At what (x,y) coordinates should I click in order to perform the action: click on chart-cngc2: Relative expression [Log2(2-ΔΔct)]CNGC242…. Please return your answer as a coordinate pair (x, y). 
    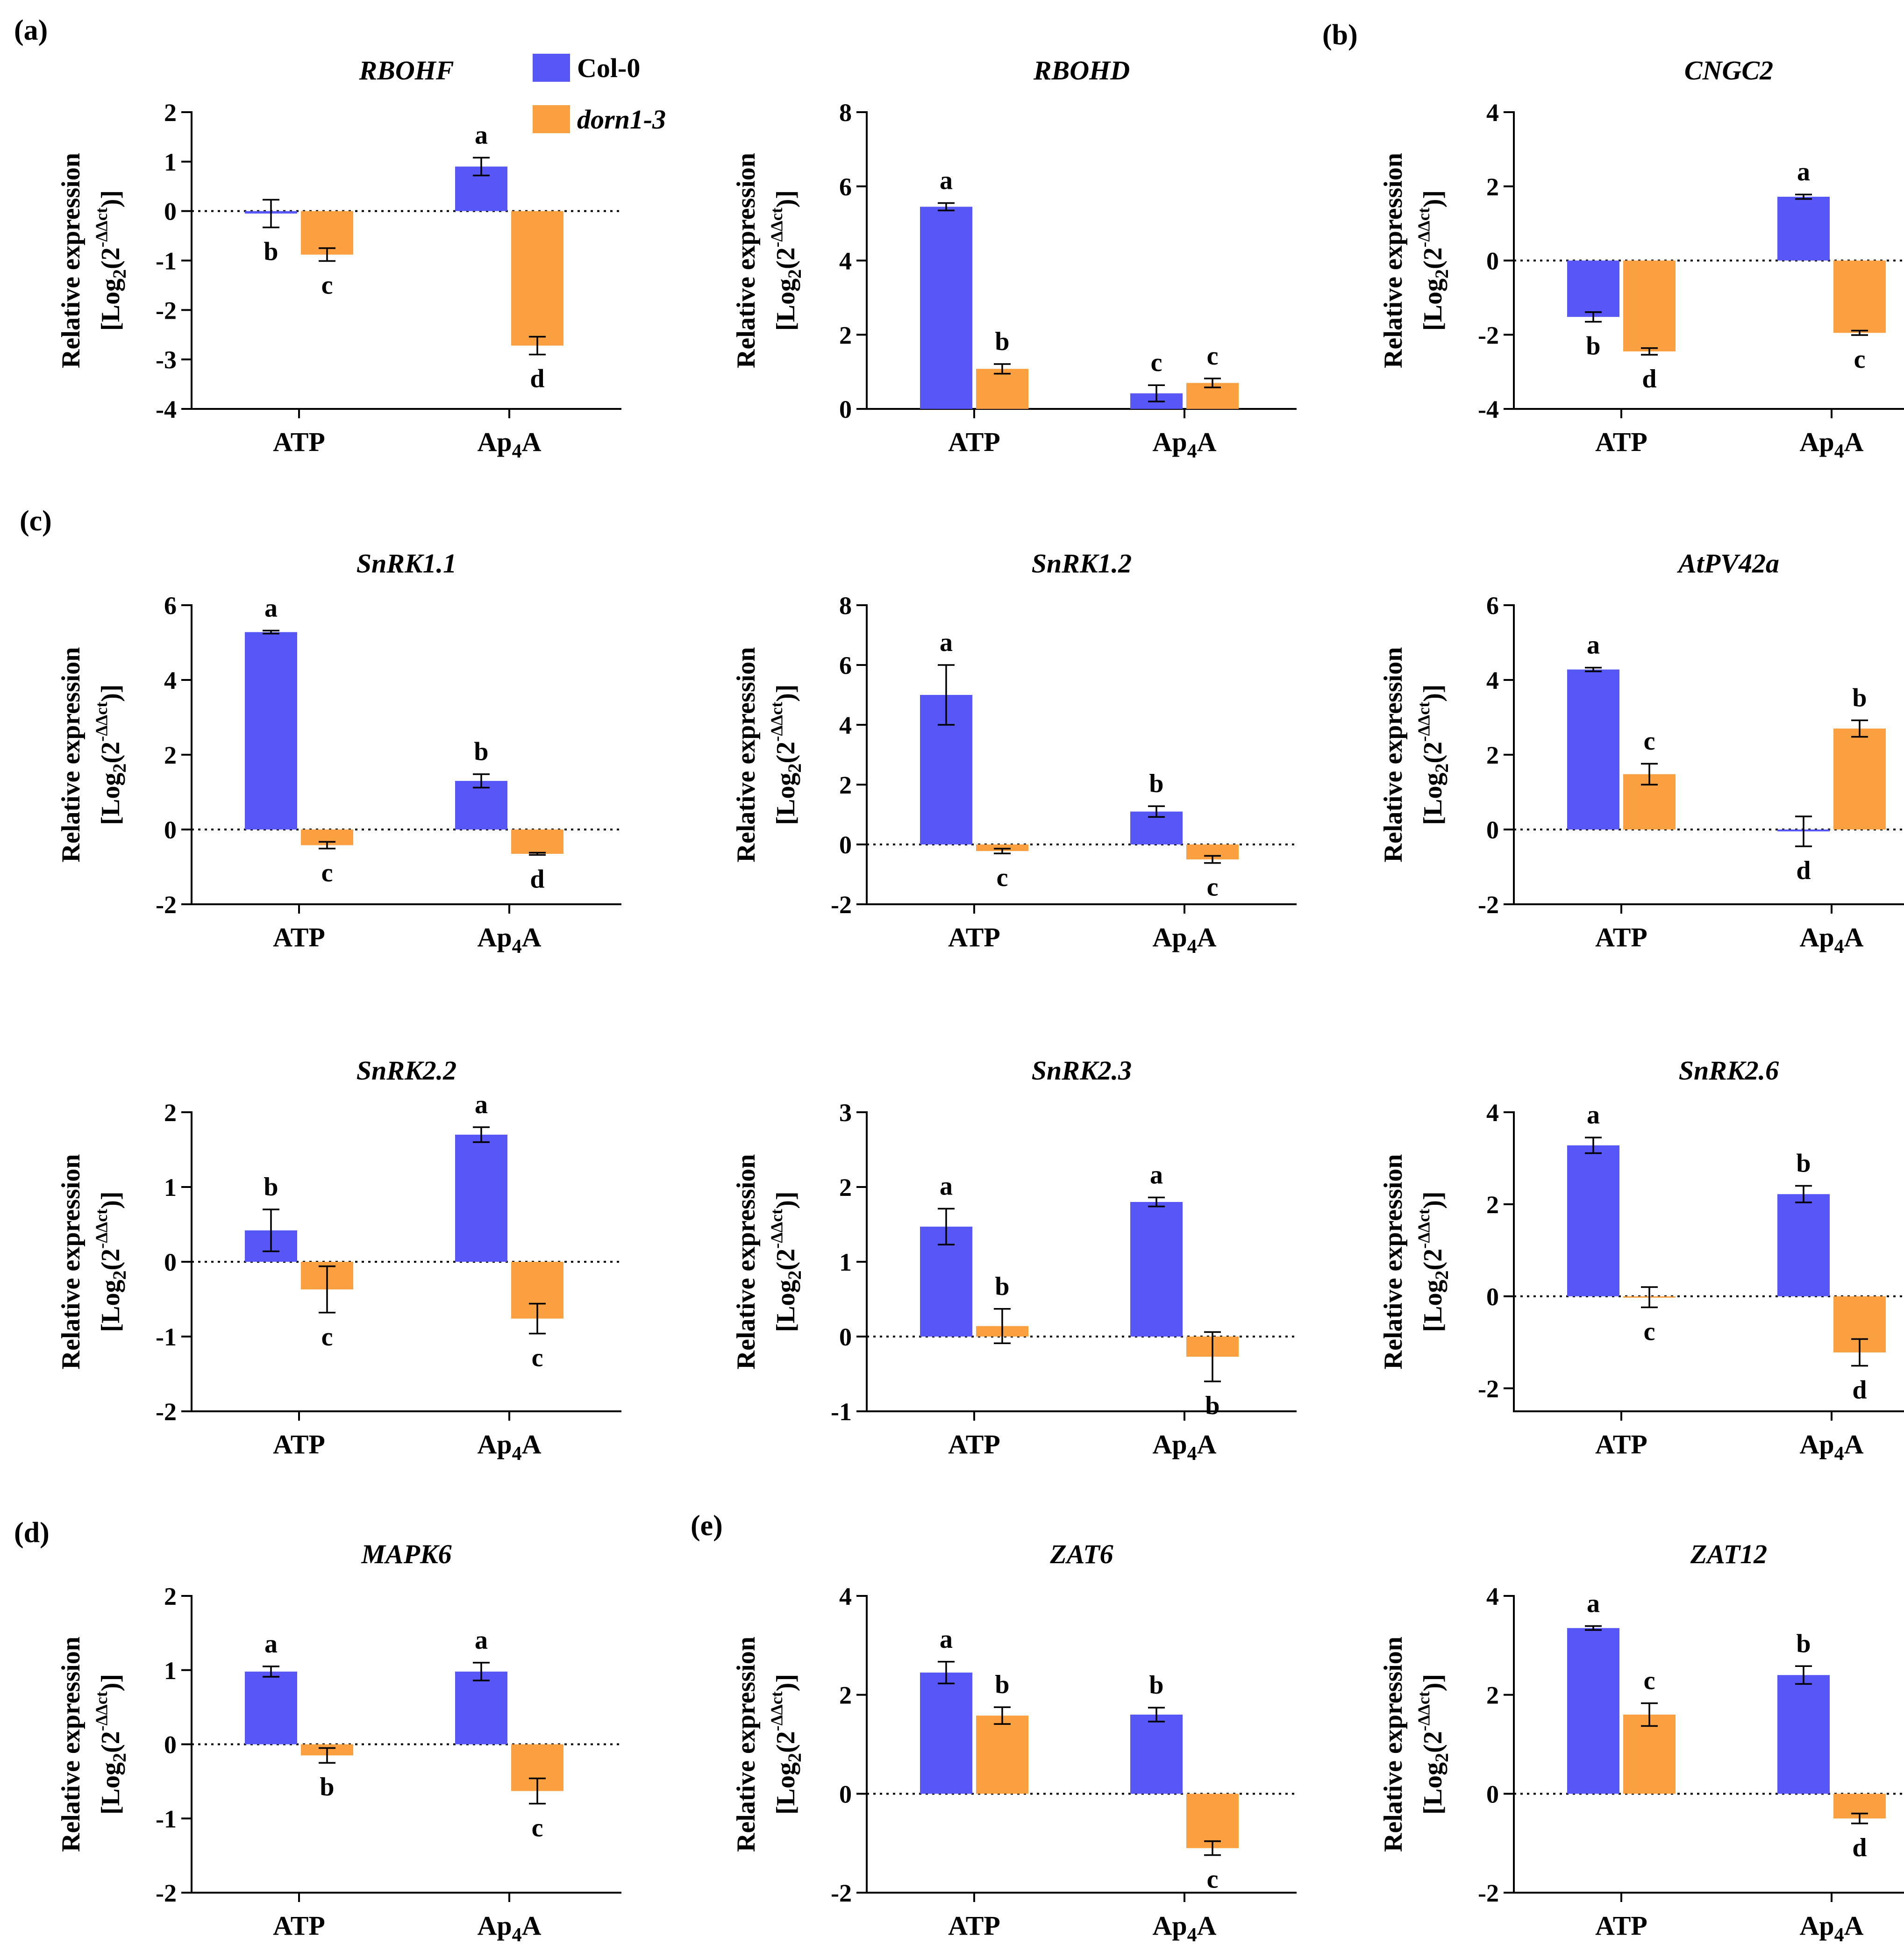
    Looking at the image, I should click on (1642, 258).